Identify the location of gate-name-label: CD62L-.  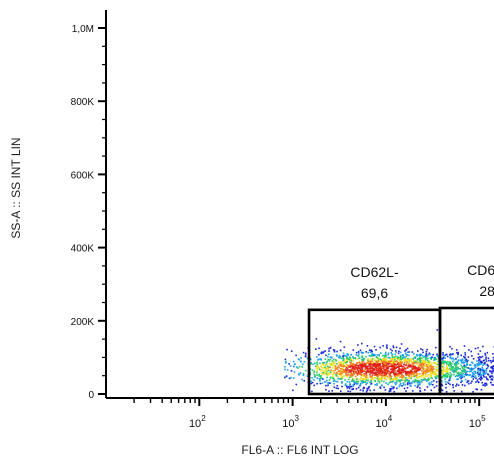
(374, 272).